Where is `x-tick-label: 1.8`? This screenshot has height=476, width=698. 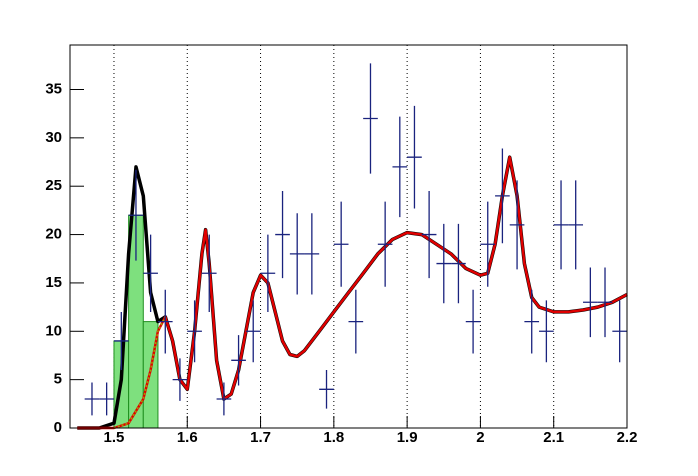
x-tick-label: 1.8 is located at coordinates (333, 437).